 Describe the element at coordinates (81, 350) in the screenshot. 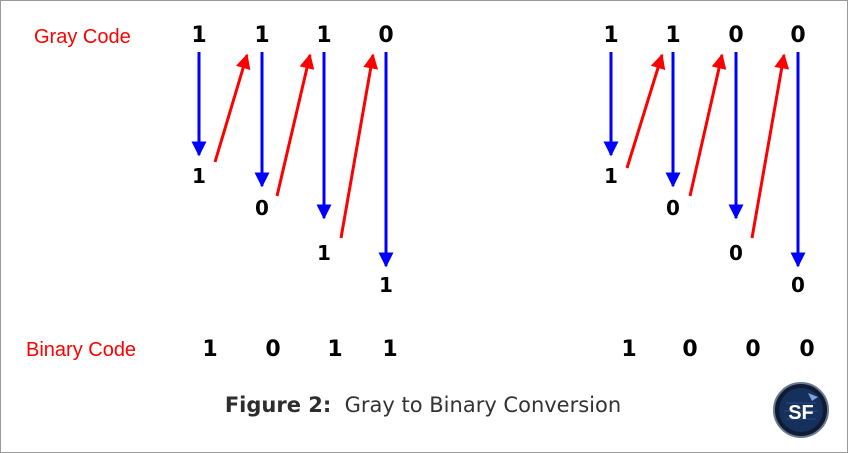

I see `binary-code-label: Binary Code` at that location.